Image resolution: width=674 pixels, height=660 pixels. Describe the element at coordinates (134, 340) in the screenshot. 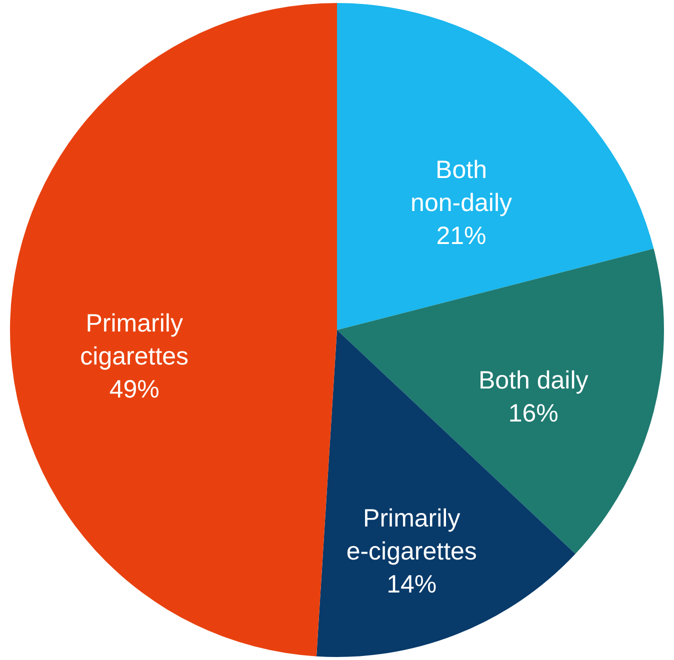

I see `slice-label: Primarily cigarettes` at that location.